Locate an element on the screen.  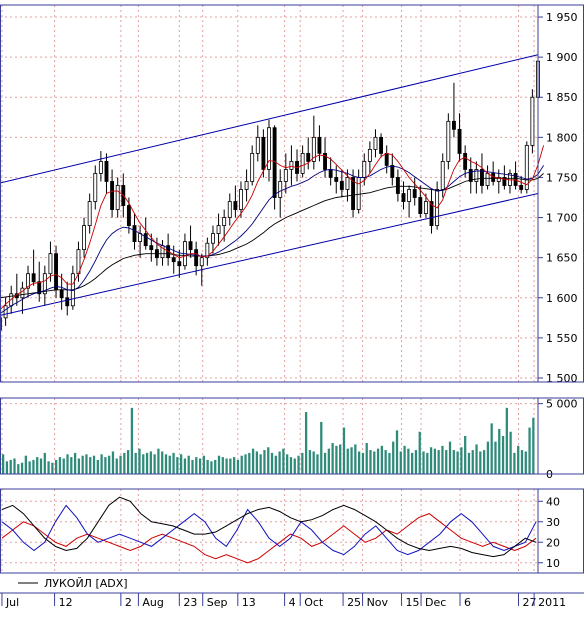
x-tick-label: Oct is located at coordinates (314, 602).